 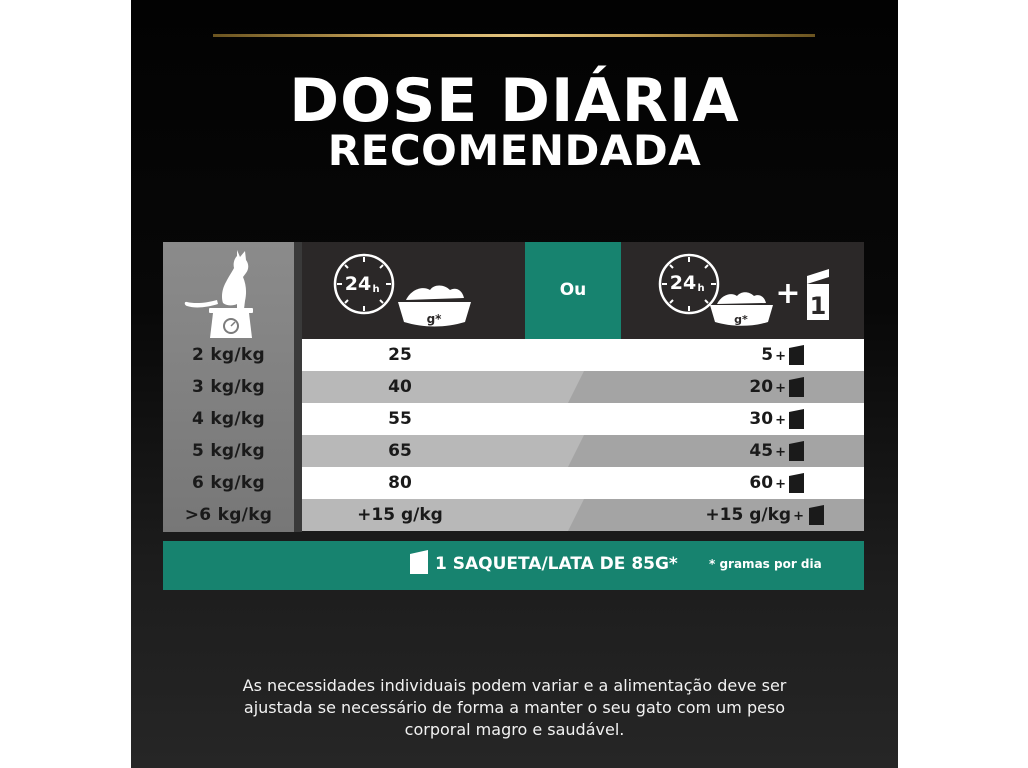 I want to click on weight-label: 2 kg/kg, so click(x=228, y=355).